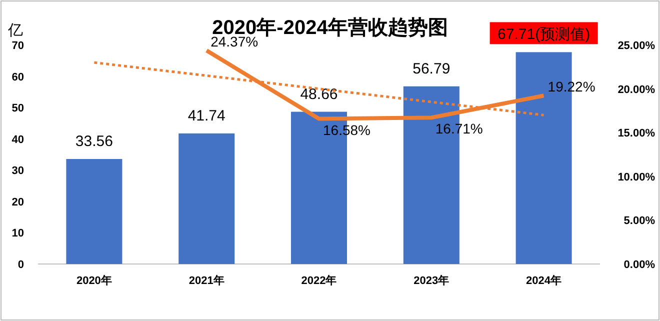  I want to click on y2-tick-label: 0.00%, so click(640, 265).